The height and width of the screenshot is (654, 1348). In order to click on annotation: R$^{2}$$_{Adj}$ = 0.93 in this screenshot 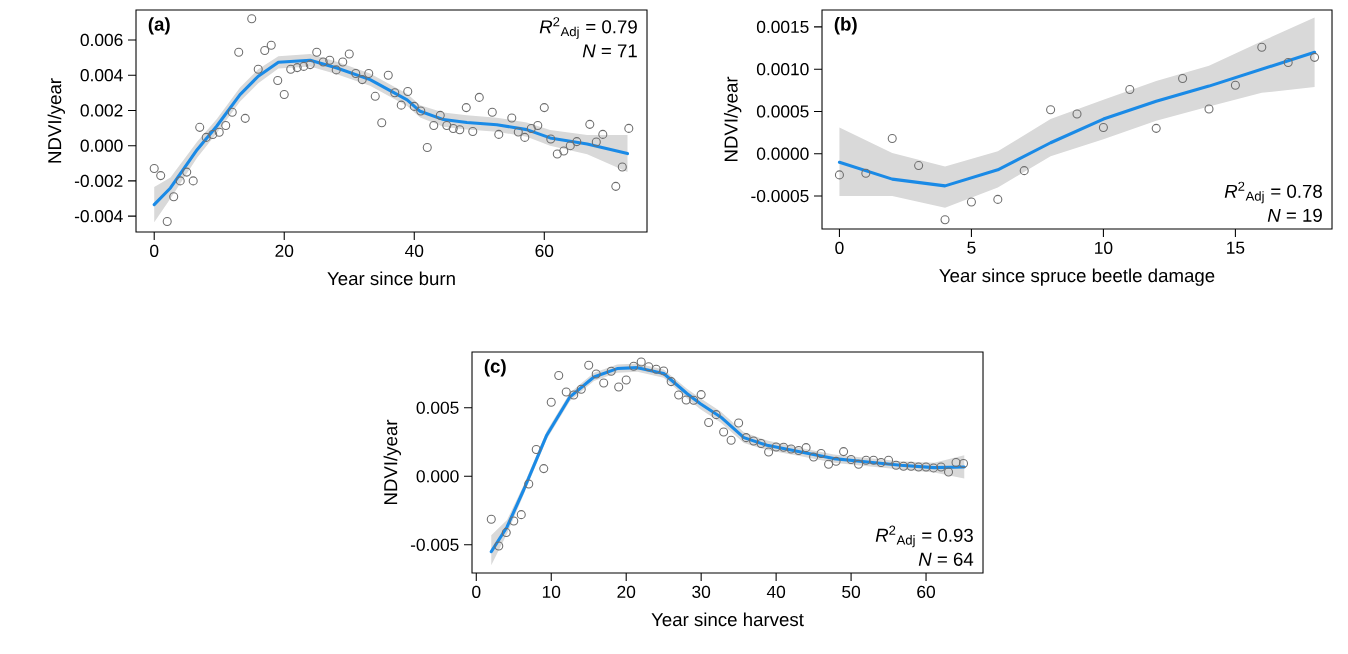, I will do `click(924, 536)`.